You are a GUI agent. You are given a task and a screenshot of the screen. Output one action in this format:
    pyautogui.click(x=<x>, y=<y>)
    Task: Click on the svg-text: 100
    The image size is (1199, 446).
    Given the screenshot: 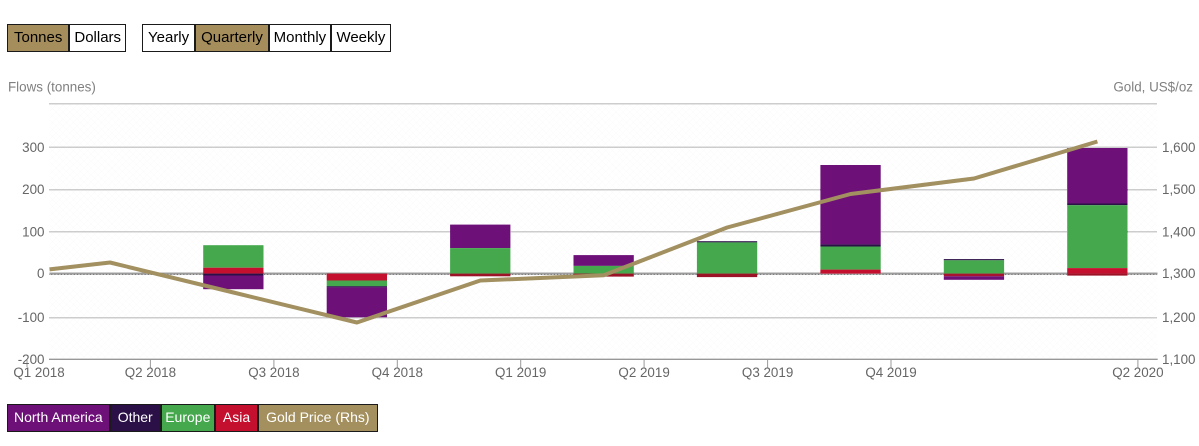 What is the action you would take?
    pyautogui.click(x=33, y=231)
    